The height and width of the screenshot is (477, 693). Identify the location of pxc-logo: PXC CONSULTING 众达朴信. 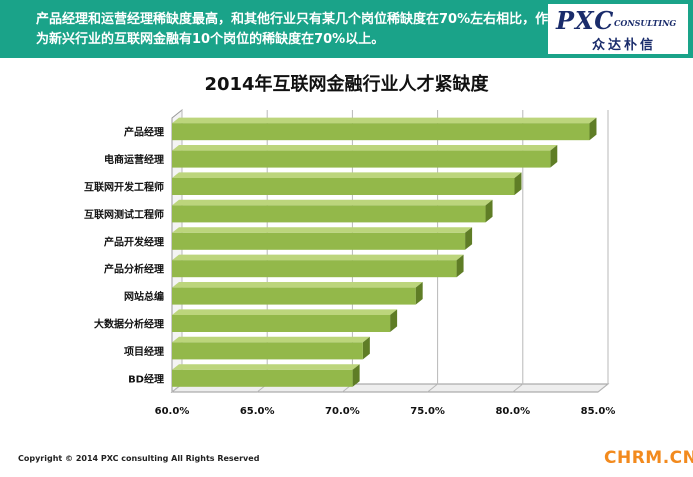
(618, 29).